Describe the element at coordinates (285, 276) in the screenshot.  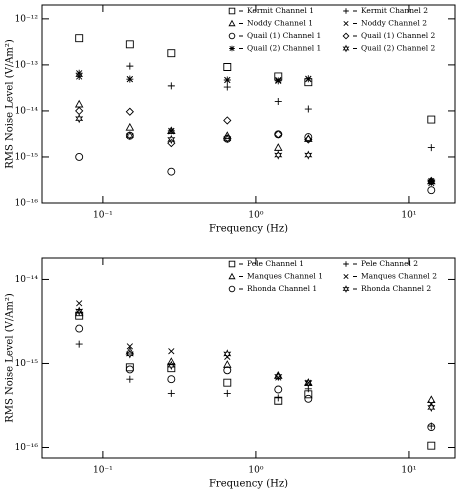
I see `legend-label: Manques Channel 1` at that location.